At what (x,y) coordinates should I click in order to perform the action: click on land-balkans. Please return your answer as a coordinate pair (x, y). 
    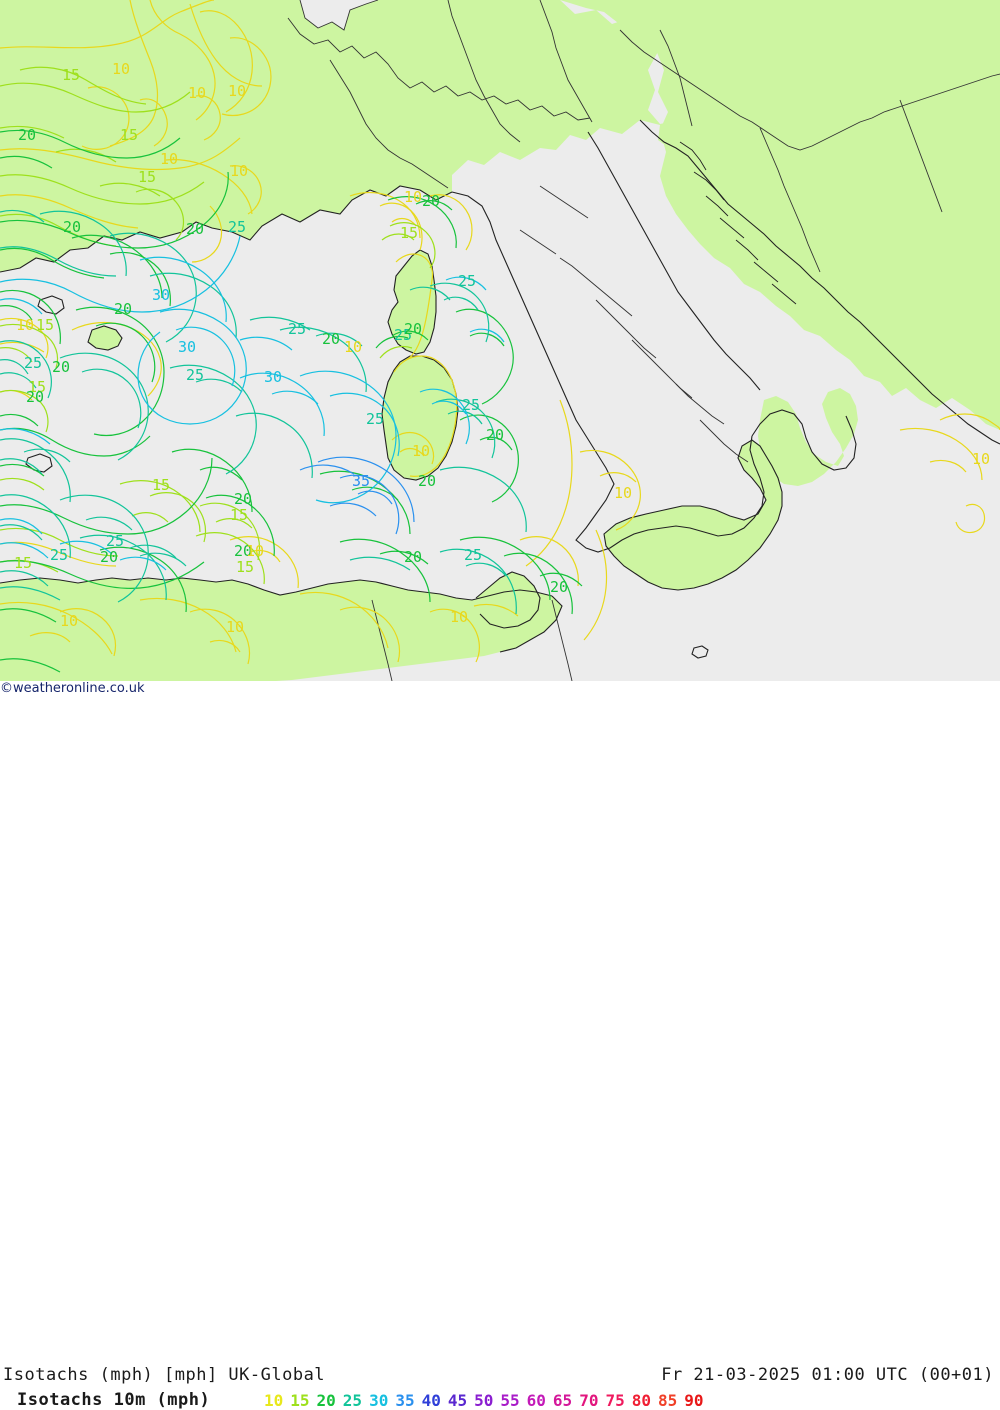
    Looking at the image, I should click on (780, 215).